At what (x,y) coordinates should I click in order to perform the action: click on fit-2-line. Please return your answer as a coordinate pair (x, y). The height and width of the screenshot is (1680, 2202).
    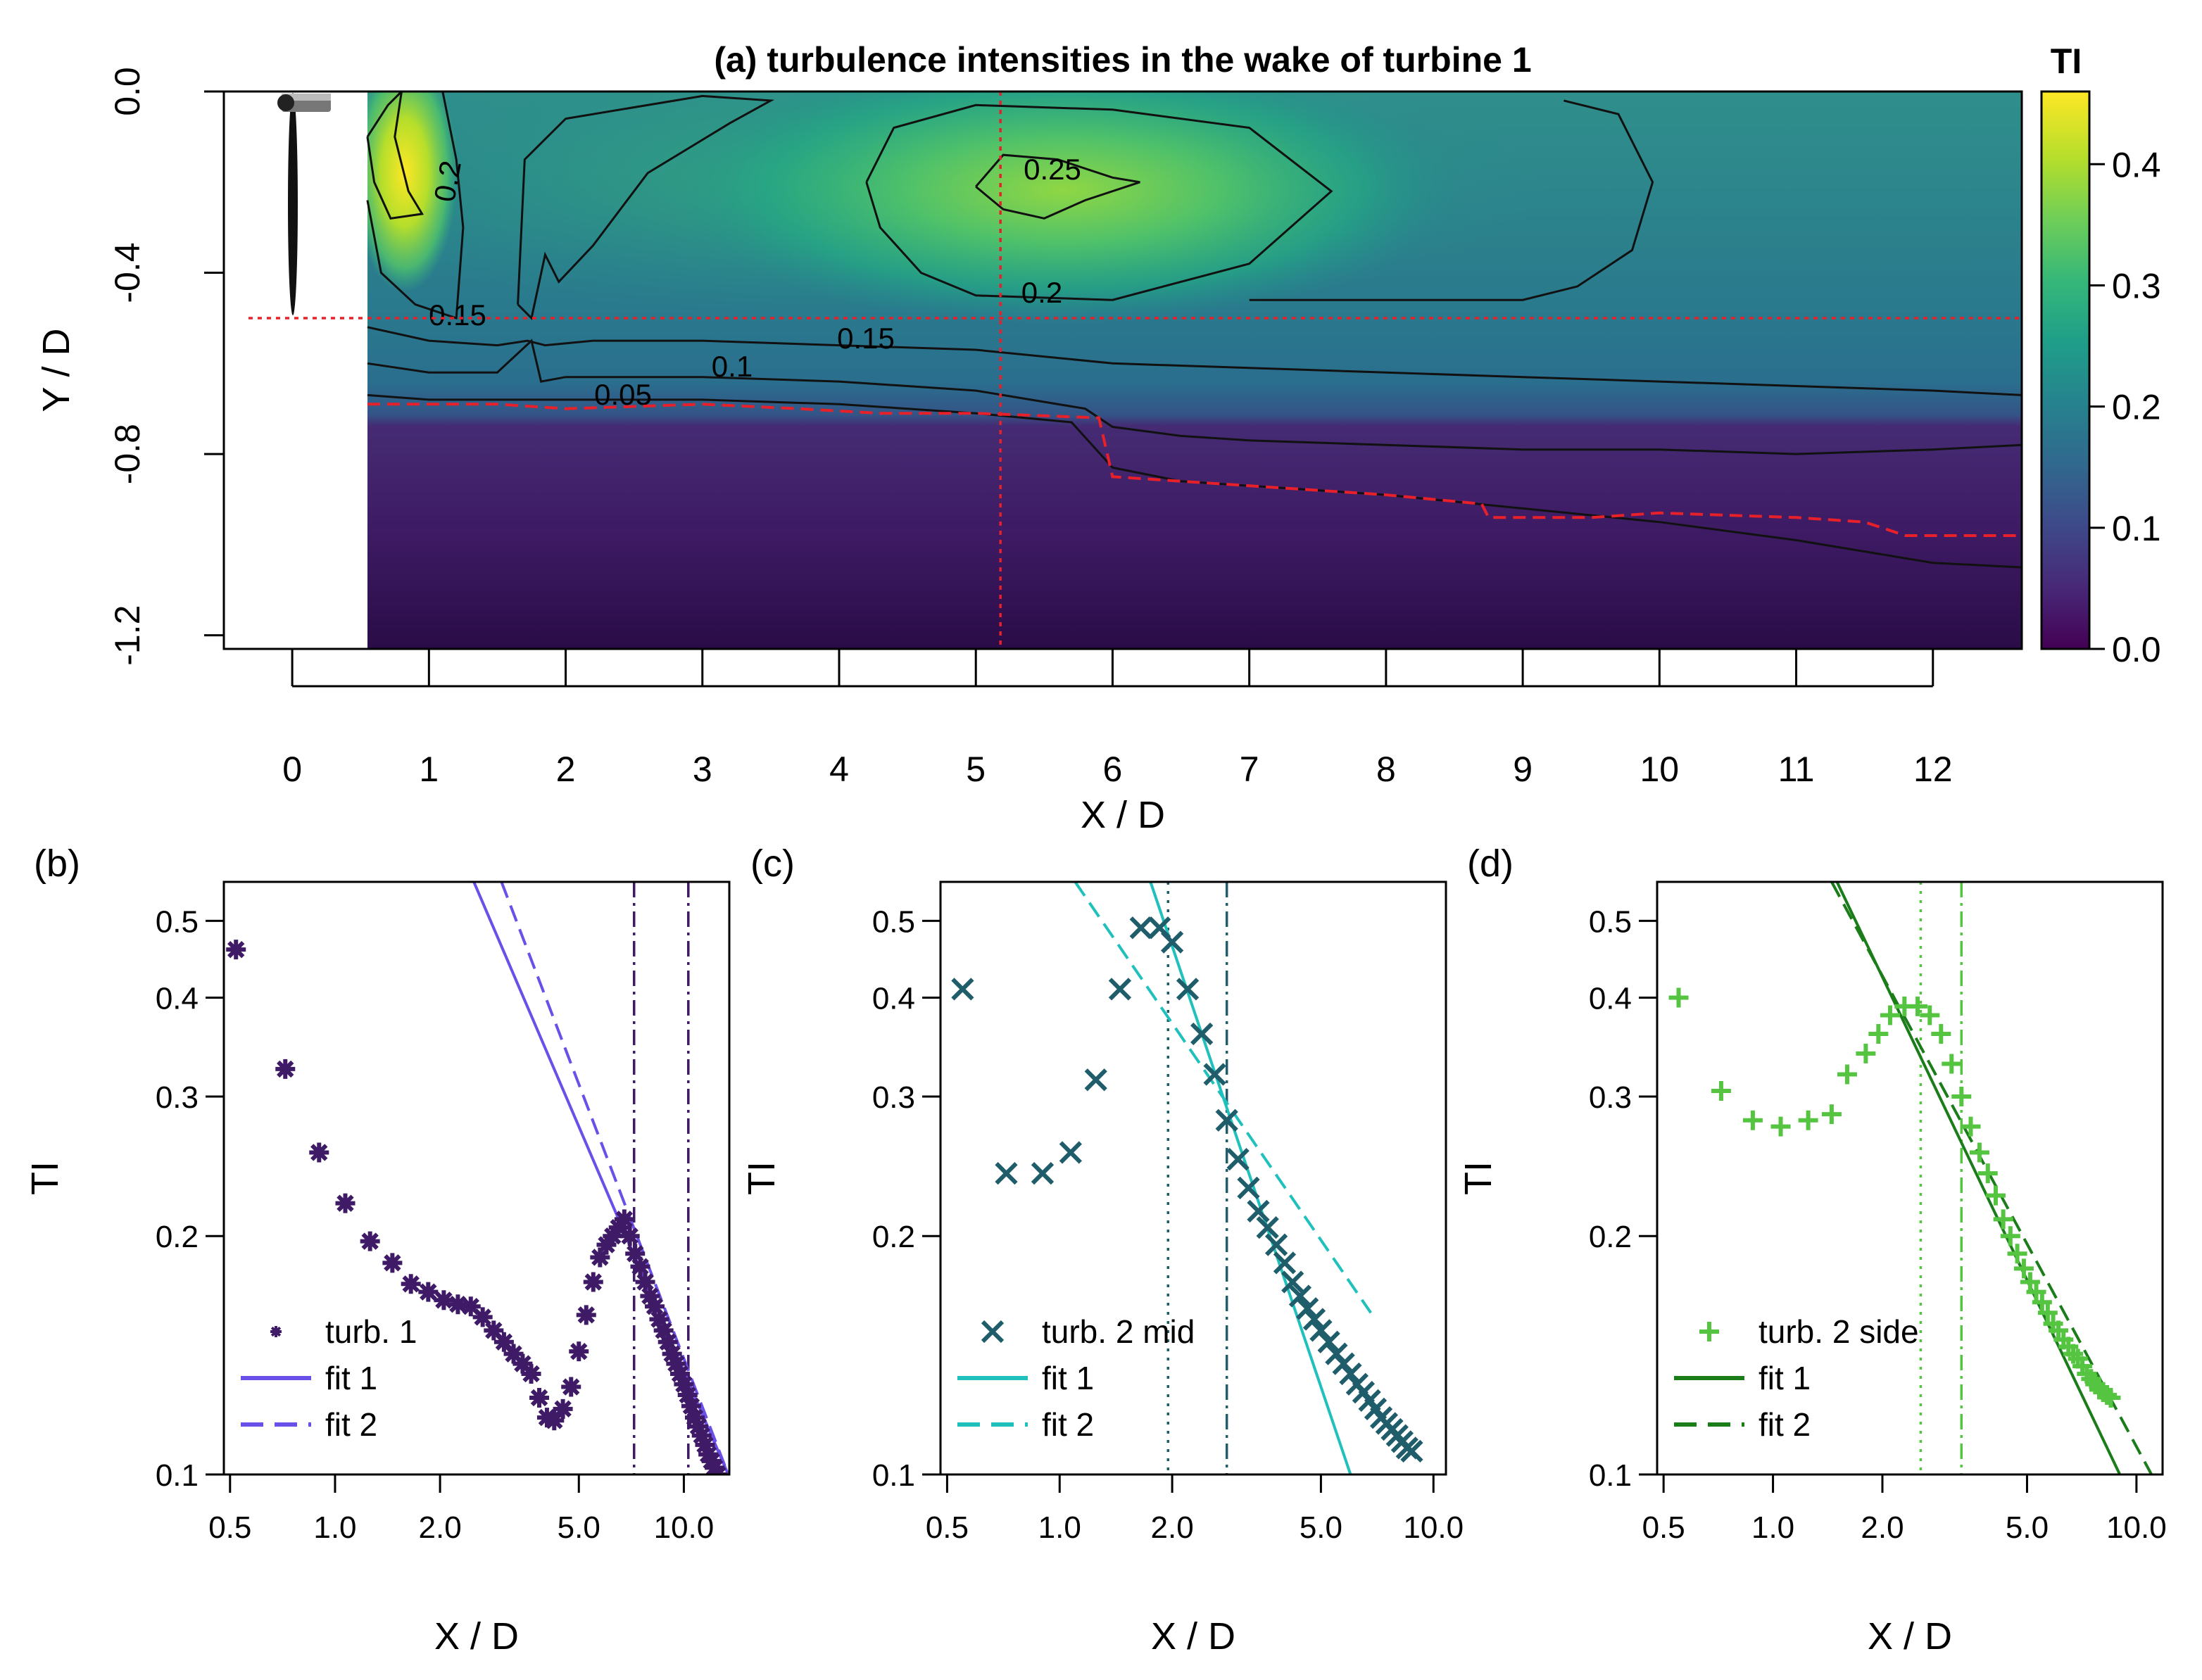
    Looking at the image, I should click on (614, 1178).